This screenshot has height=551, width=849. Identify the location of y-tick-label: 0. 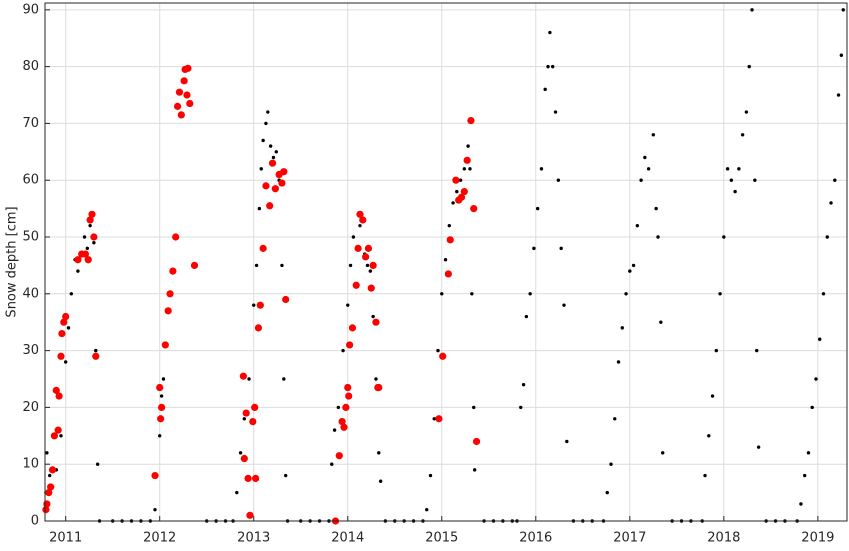
(35, 521).